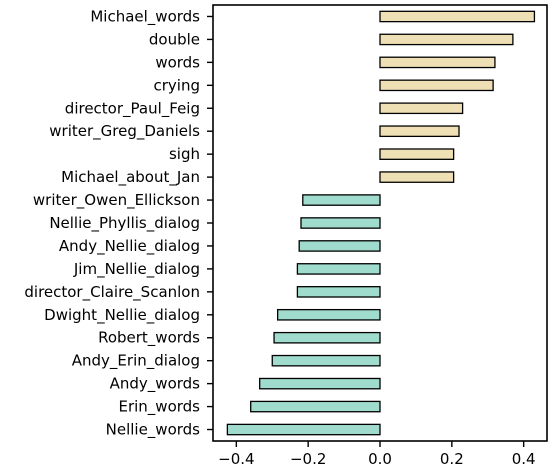 Image resolution: width=554 pixels, height=476 pixels. What do you see at coordinates (112, 292) in the screenshot?
I see `category-label: director_Claire_Scanlon` at bounding box center [112, 292].